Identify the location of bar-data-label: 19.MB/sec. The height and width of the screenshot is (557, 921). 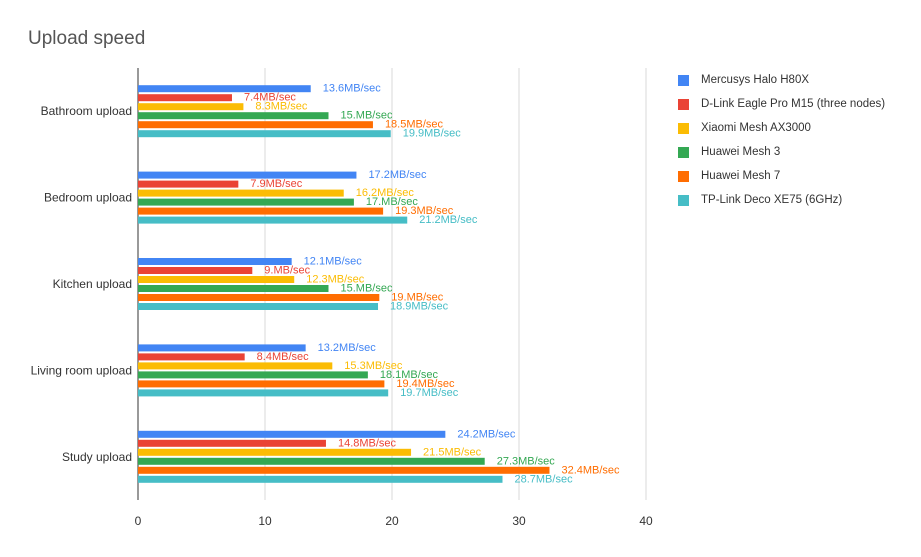
(417, 298).